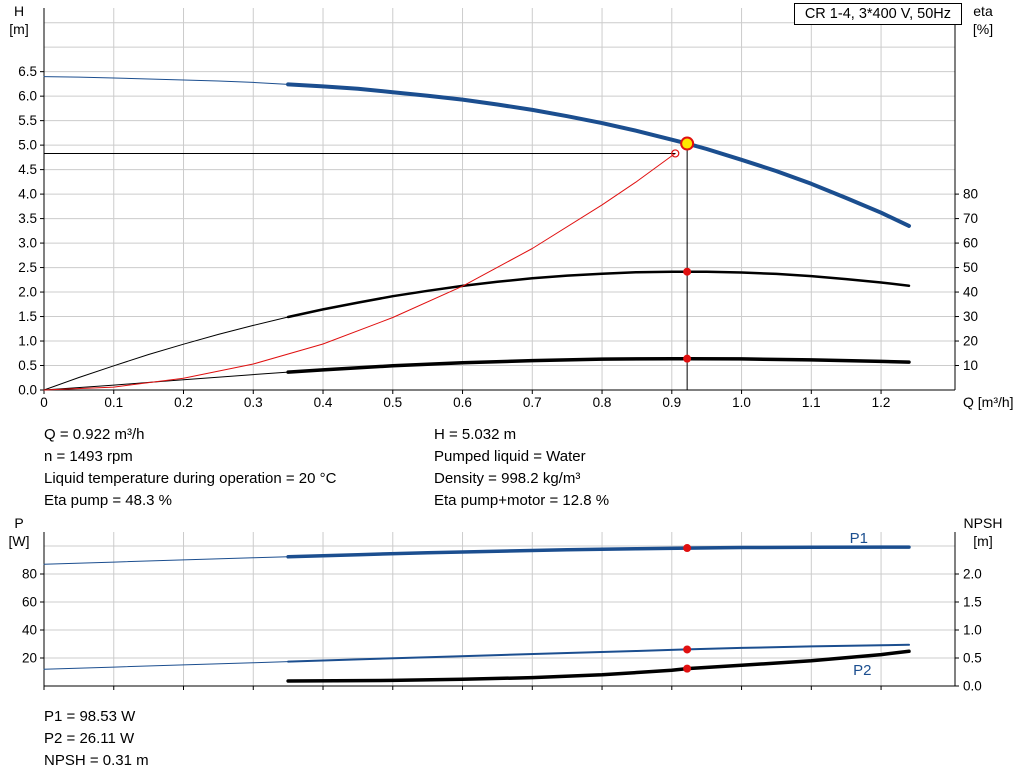 The width and height of the screenshot is (1024, 781). I want to click on svg-text: 2.5, so click(27, 267).